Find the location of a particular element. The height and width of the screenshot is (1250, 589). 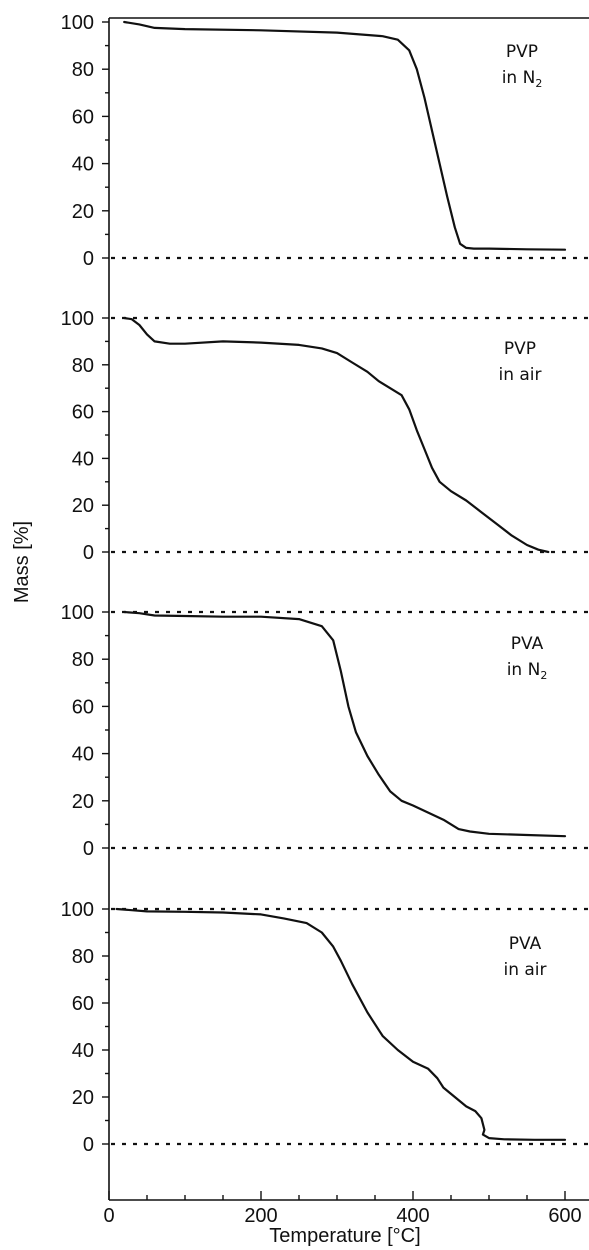

x-tick-label: 0 is located at coordinates (108, 1216).